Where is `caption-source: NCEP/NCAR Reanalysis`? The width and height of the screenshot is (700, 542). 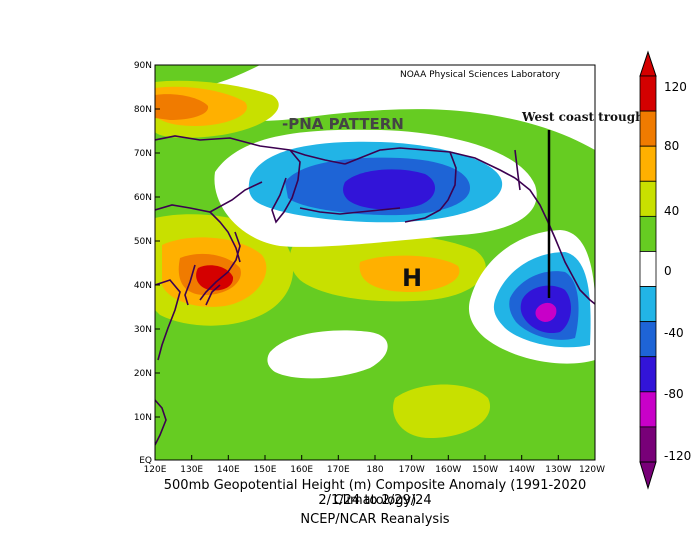 caption-source: NCEP/NCAR Reanalysis is located at coordinates (375, 519).